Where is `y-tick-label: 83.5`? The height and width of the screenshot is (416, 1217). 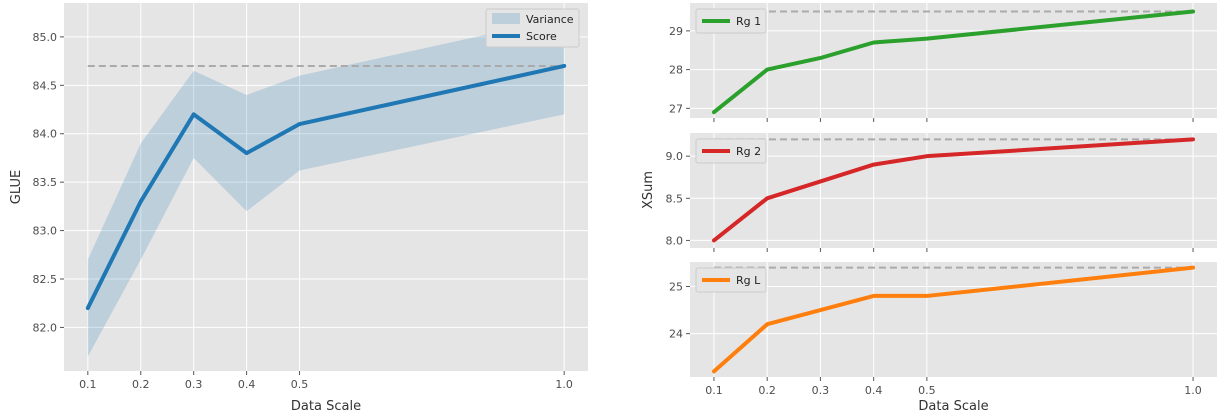 y-tick-label: 83.5 is located at coordinates (45, 182).